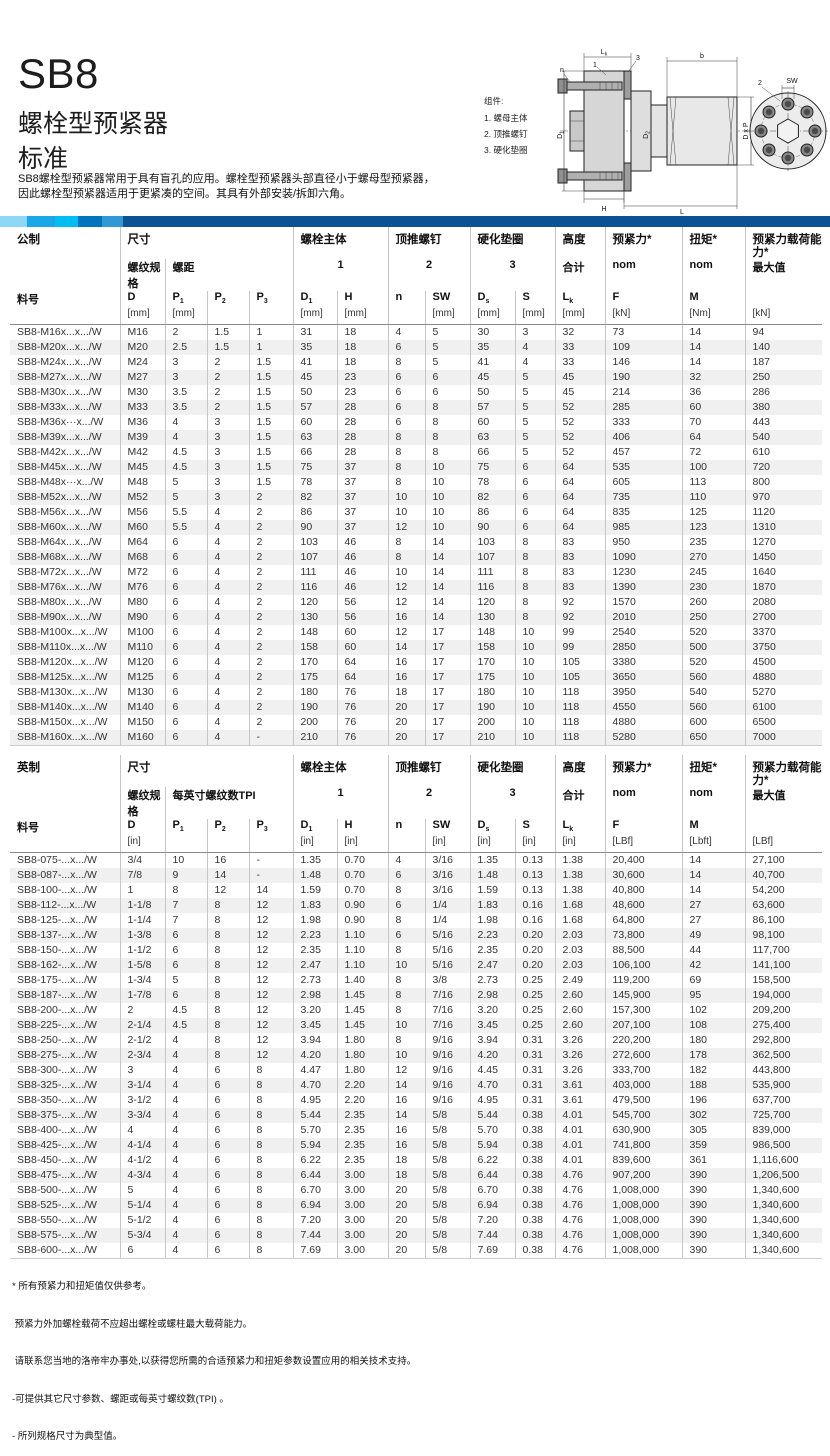 Image resolution: width=830 pixels, height=1456 pixels. What do you see at coordinates (142, 467) in the screenshot?
I see `value-cell: M45` at bounding box center [142, 467].